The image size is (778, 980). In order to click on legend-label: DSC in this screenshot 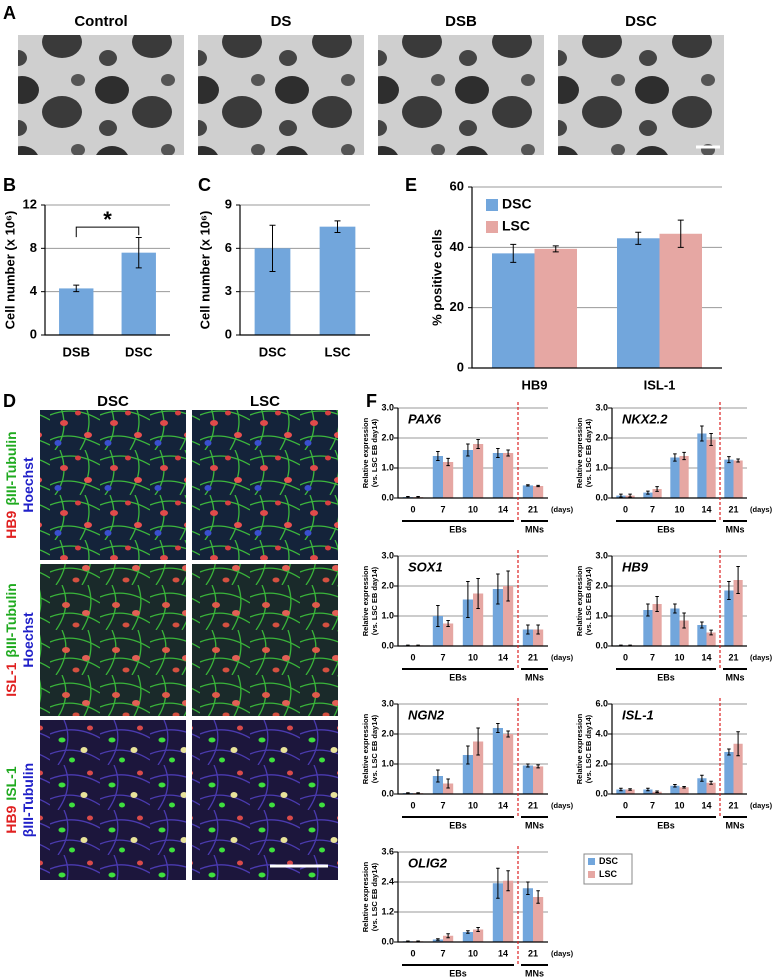, I will do `click(609, 861)`.